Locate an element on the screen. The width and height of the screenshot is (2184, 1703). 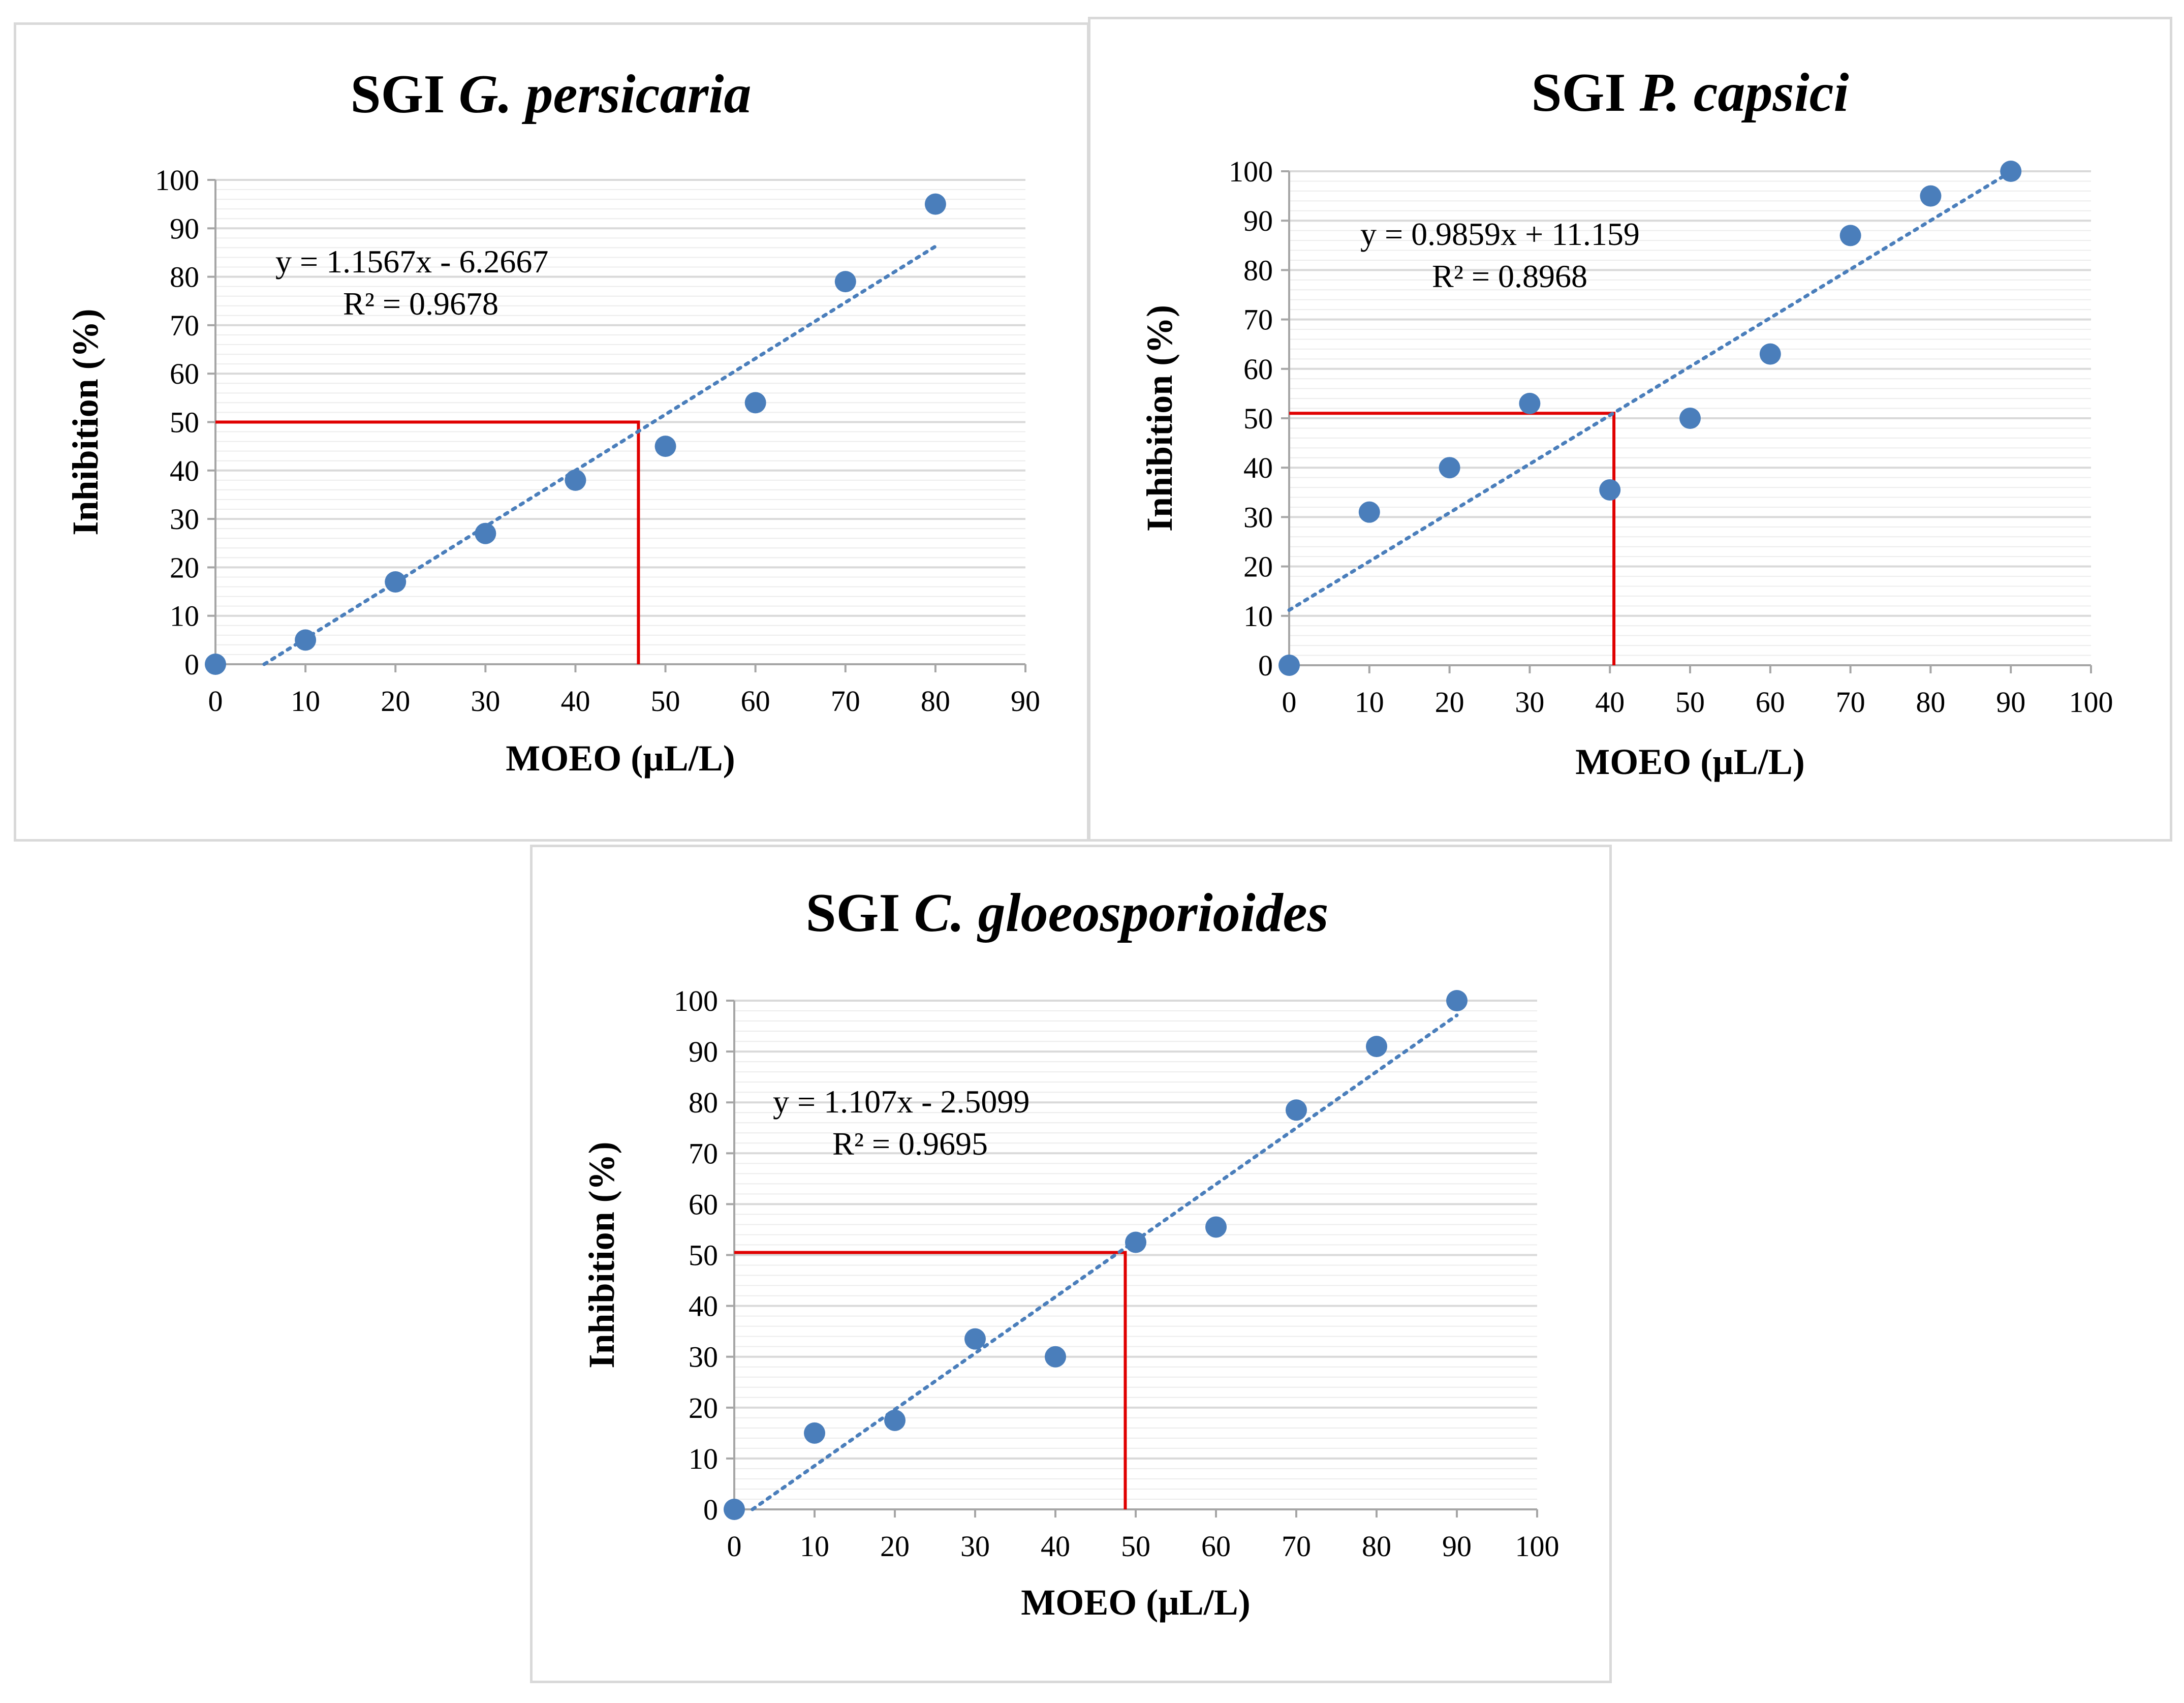
r-squared: R² = 0.9678 is located at coordinates (420, 304).